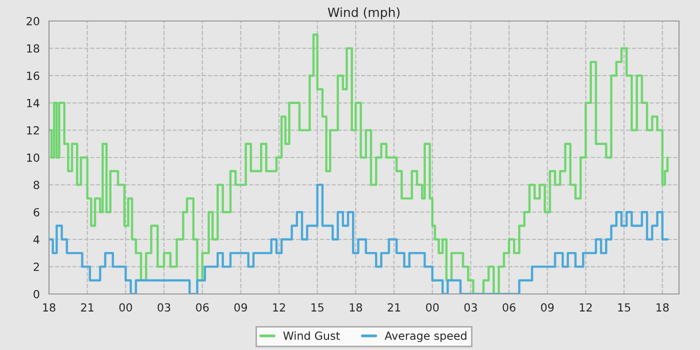  I want to click on legend-label: Wind Gust, so click(311, 335).